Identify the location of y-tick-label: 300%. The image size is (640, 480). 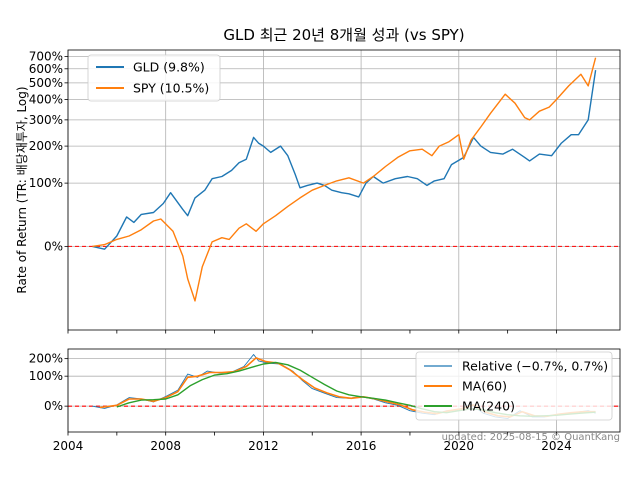
(46, 120).